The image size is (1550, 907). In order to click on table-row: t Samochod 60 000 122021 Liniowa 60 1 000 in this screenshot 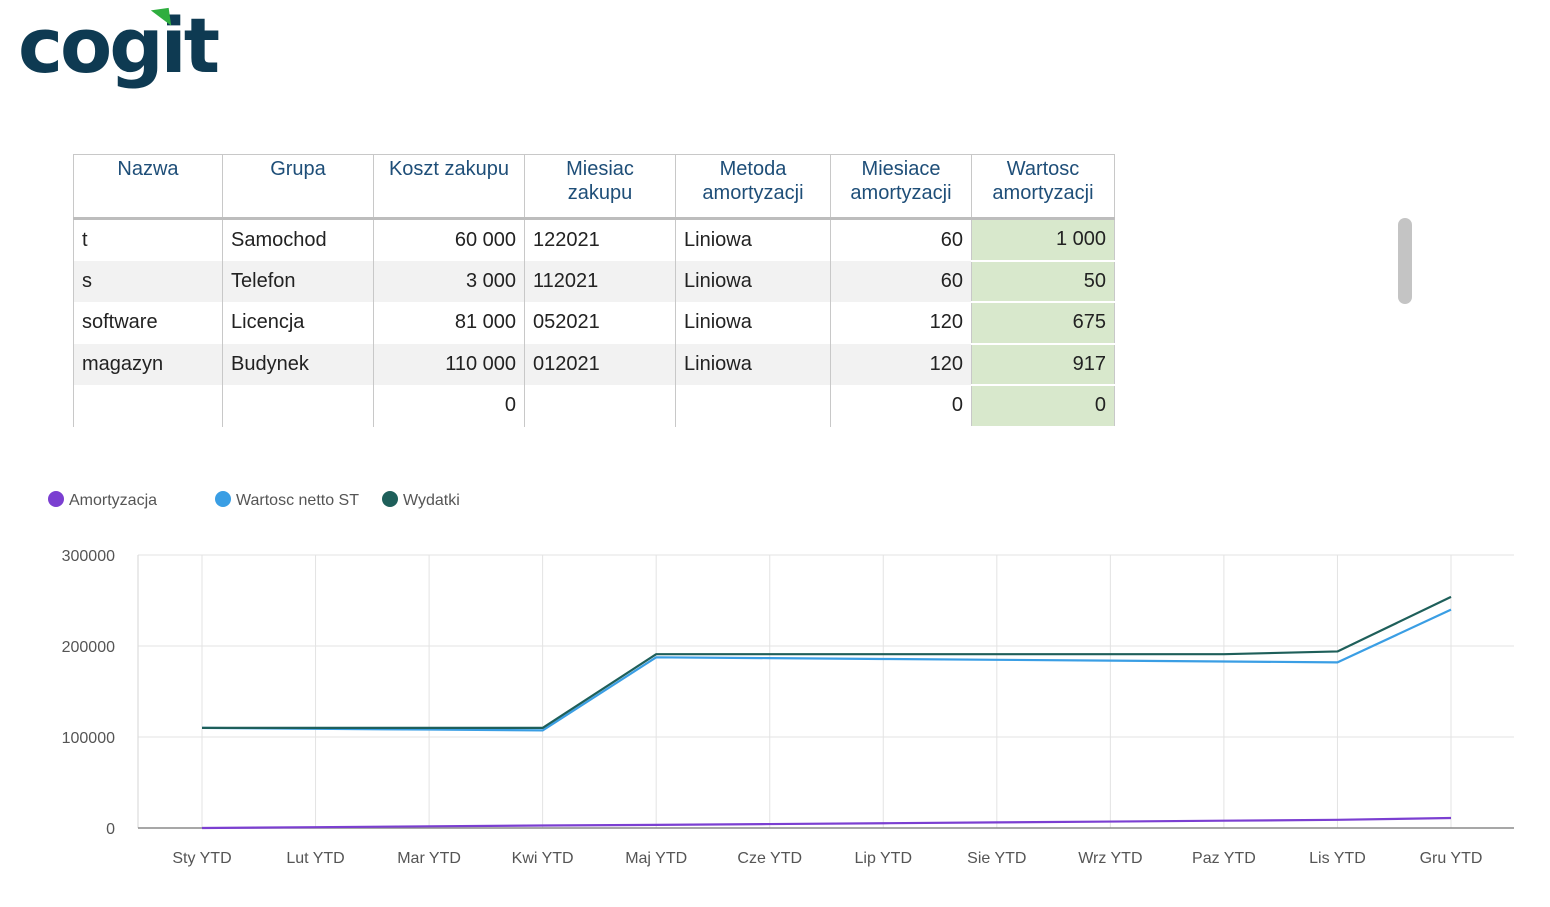, I will do `click(594, 240)`.